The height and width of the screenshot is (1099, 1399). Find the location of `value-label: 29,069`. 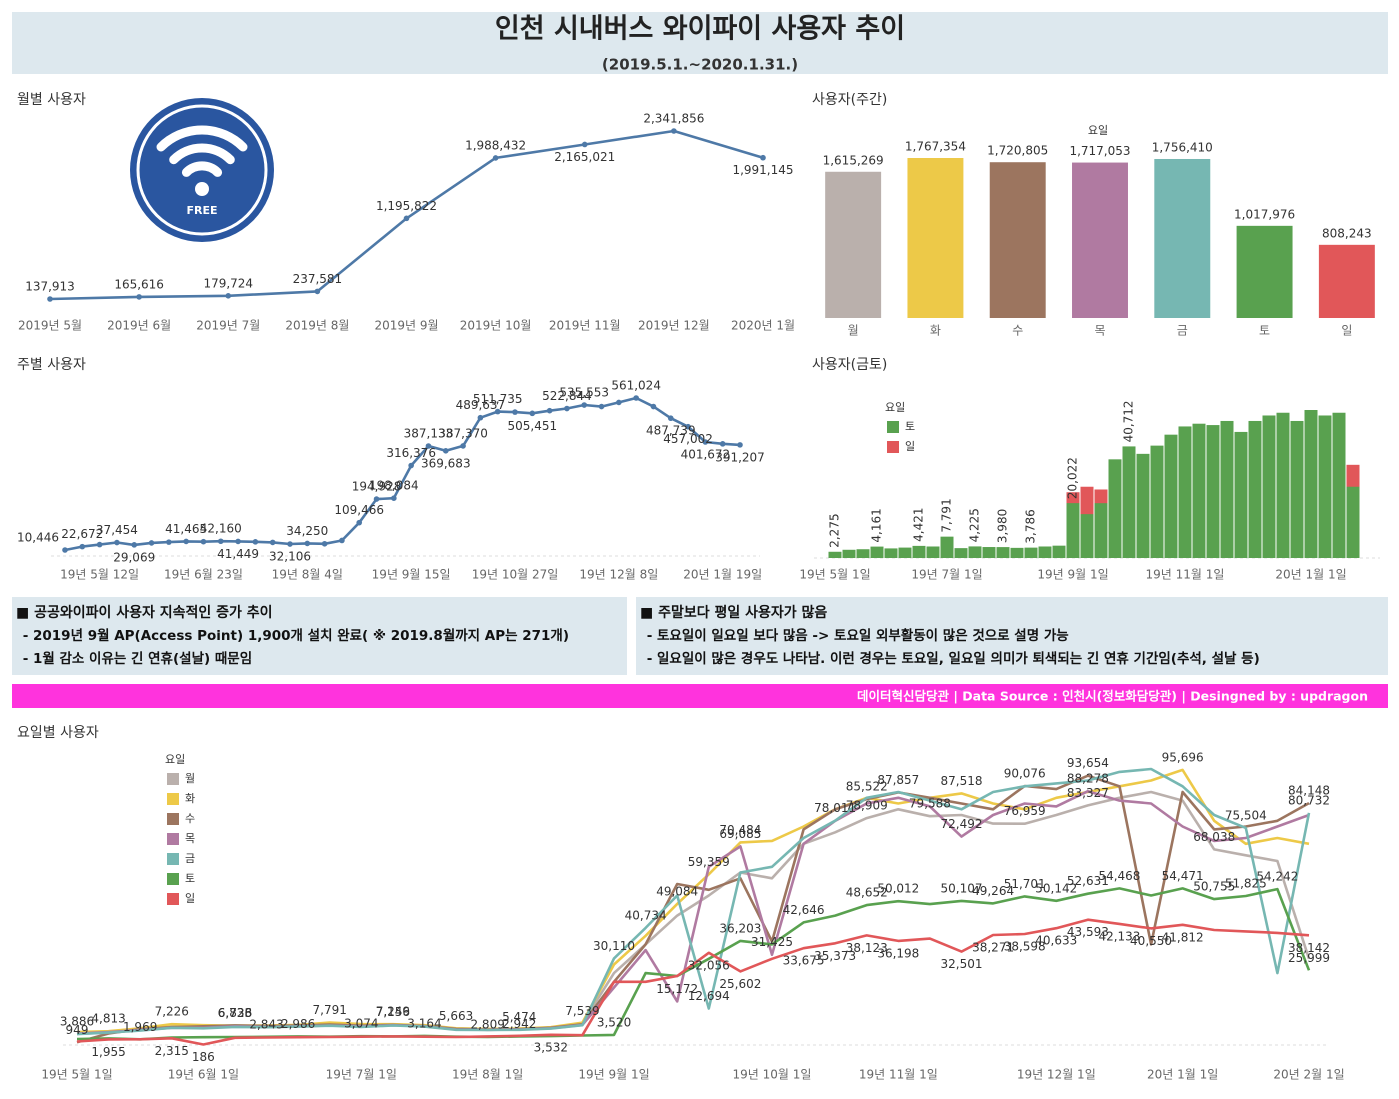

value-label: 29,069 is located at coordinates (134, 557).